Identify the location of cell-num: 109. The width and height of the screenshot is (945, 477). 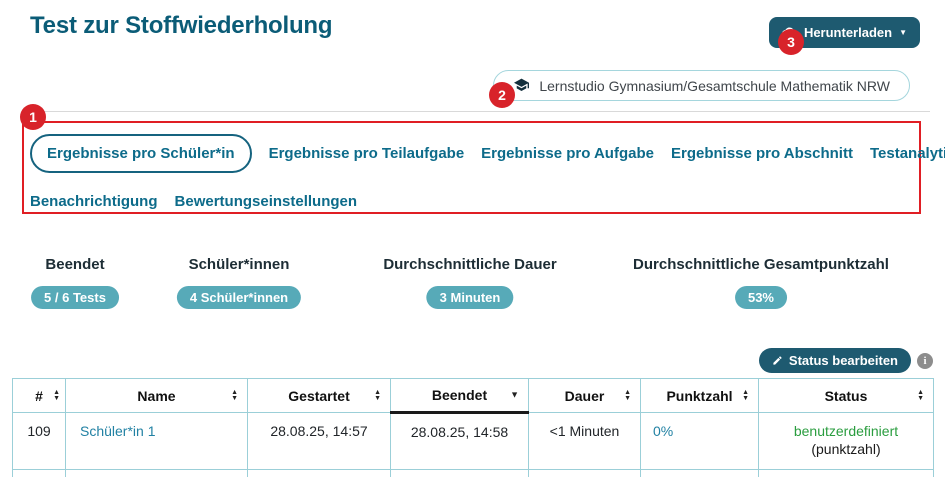
(39, 441).